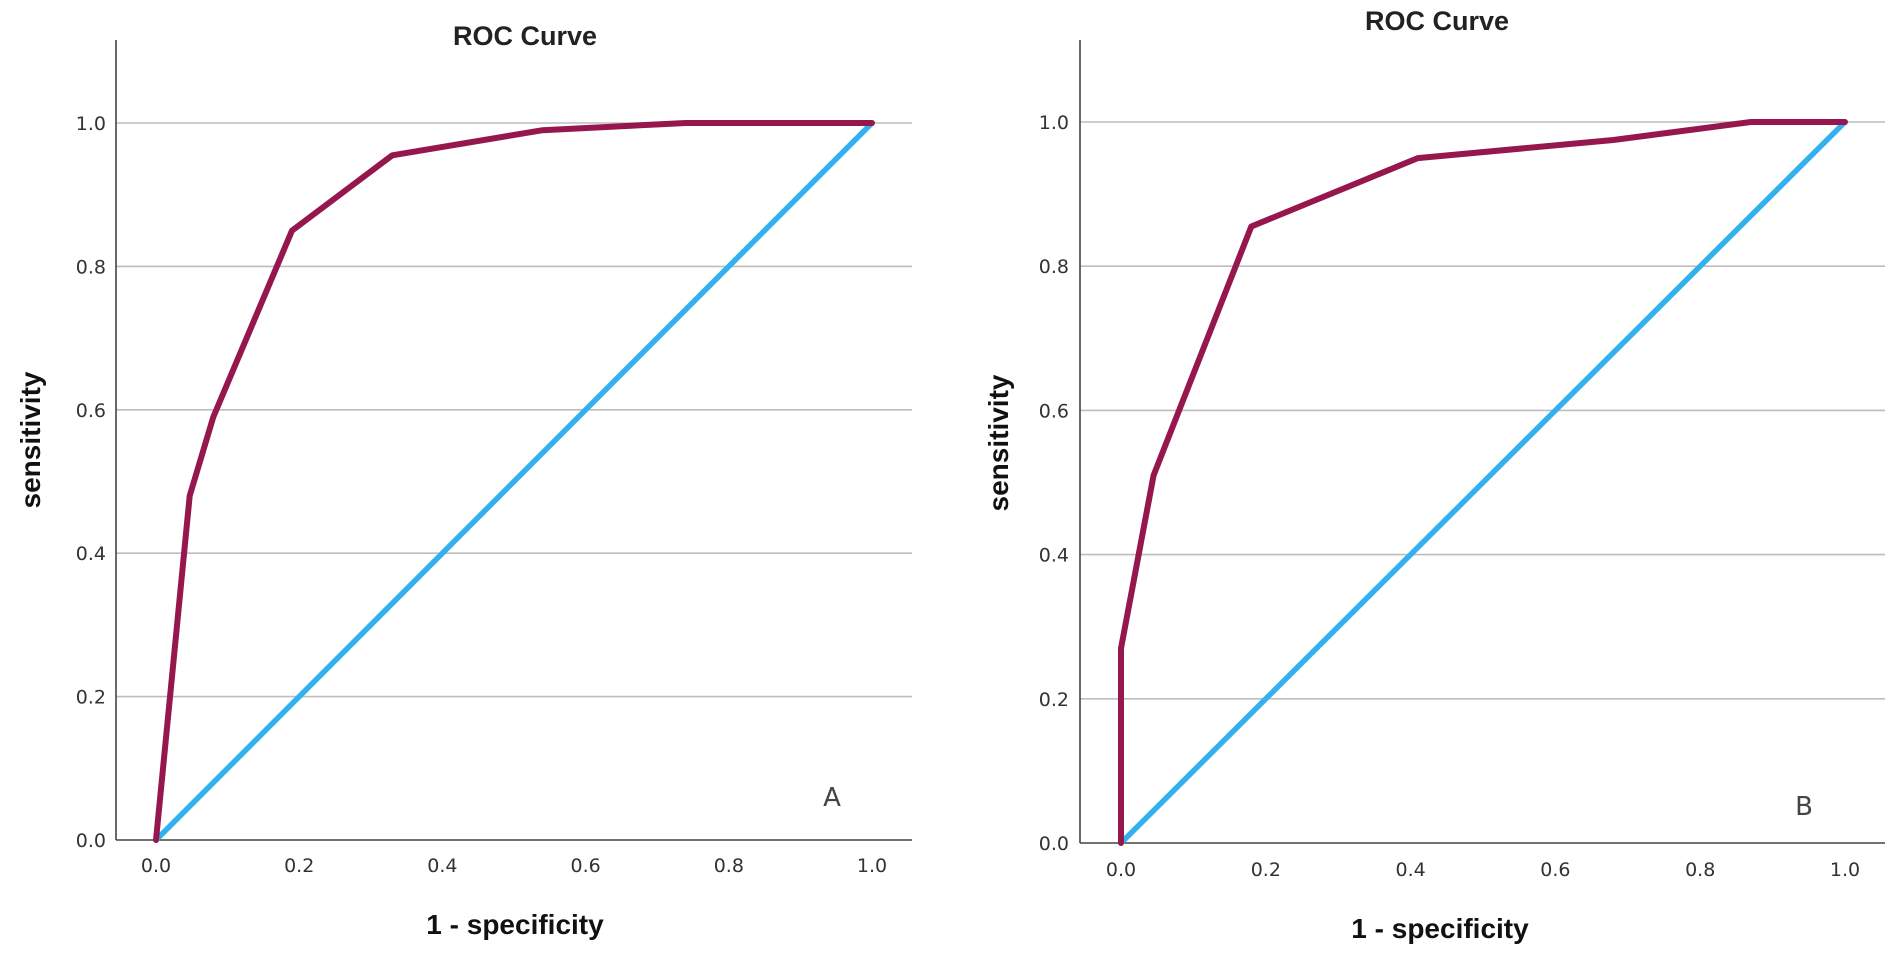 The image size is (1902, 957). I want to click on panel-letter: A, so click(832, 798).